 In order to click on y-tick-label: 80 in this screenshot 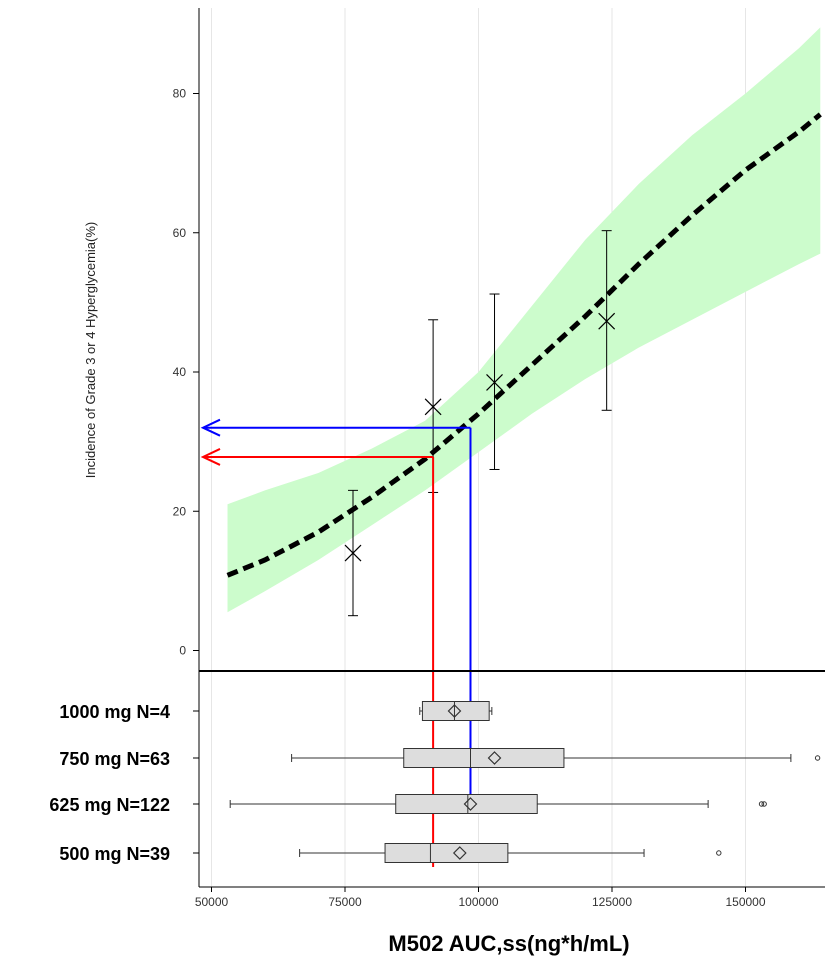, I will do `click(180, 94)`.